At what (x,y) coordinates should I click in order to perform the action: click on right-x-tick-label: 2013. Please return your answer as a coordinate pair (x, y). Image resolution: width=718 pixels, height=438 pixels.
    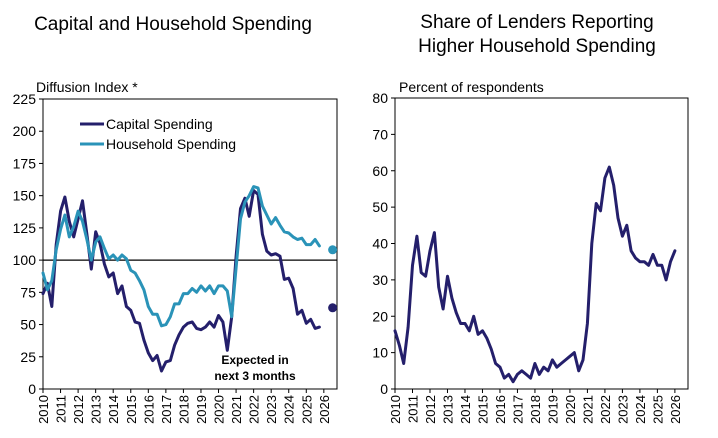
    Looking at the image, I should click on (447, 409).